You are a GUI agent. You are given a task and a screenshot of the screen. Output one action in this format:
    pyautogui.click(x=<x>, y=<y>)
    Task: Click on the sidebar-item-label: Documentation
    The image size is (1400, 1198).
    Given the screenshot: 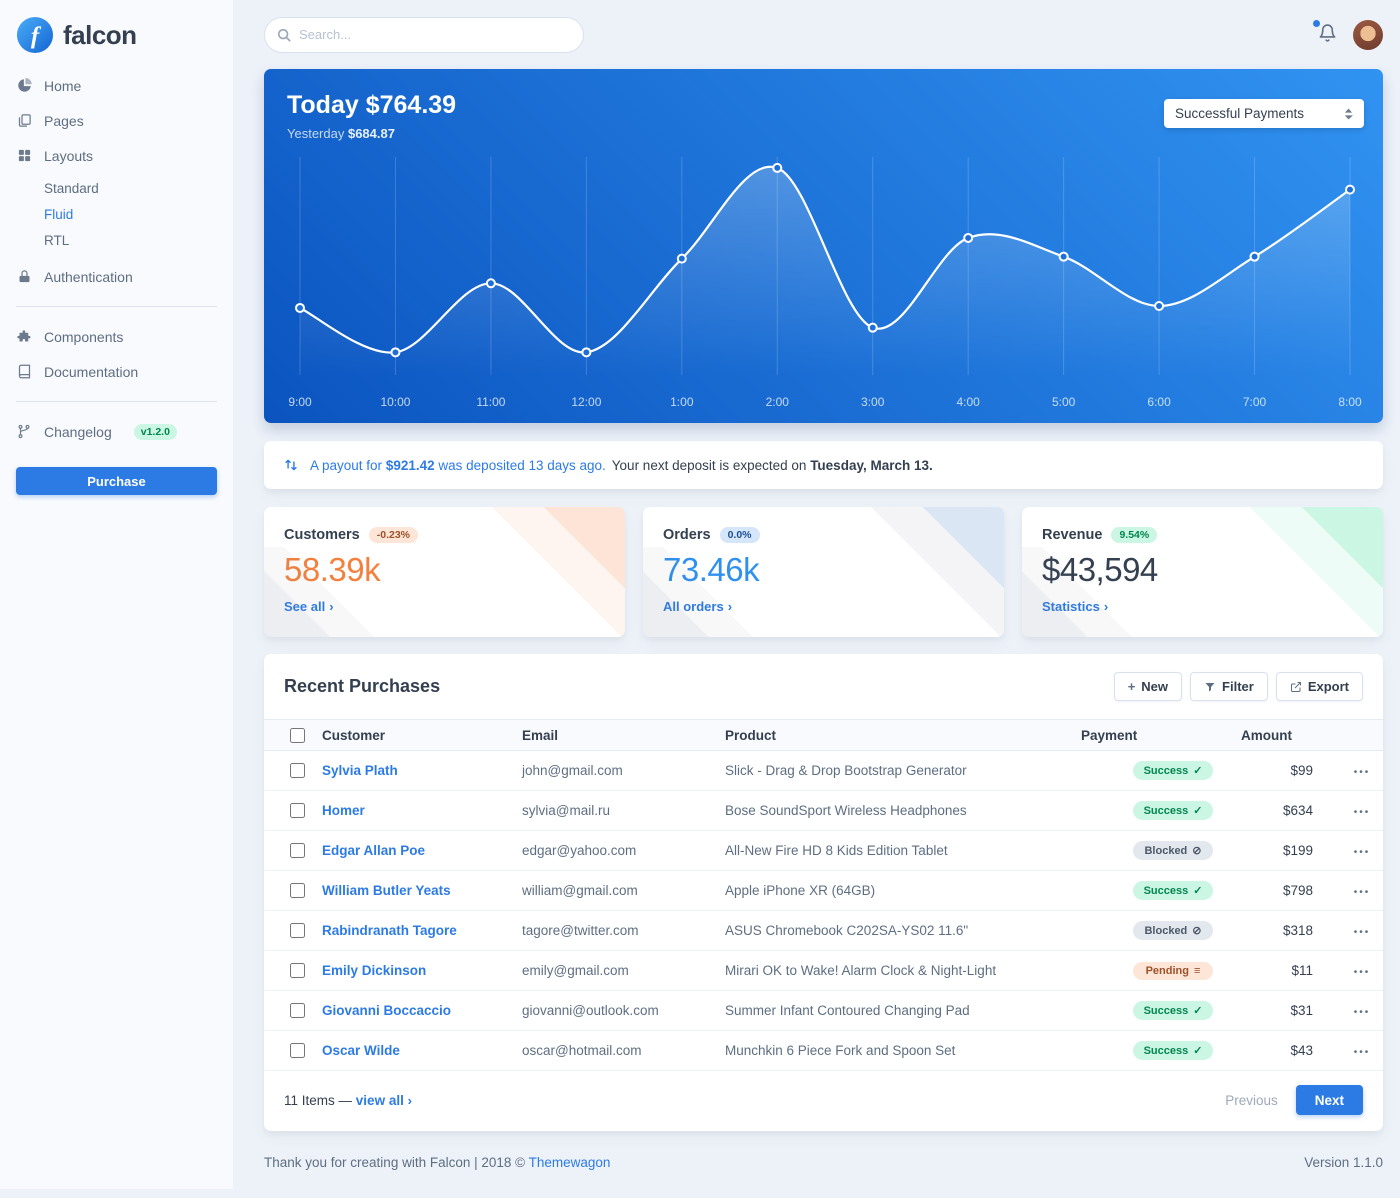 What is the action you would take?
    pyautogui.click(x=91, y=371)
    